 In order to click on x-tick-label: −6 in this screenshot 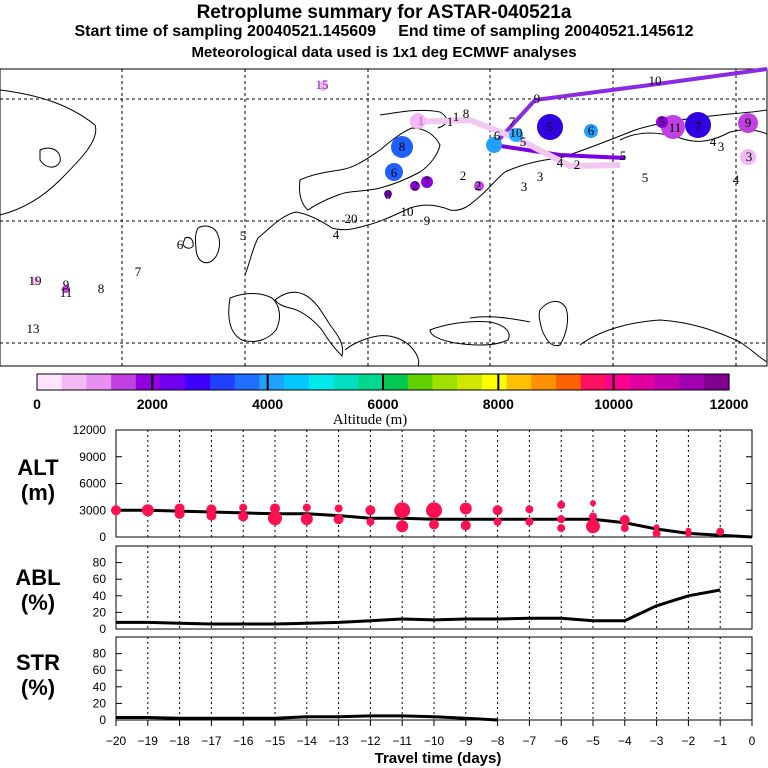, I will do `click(561, 741)`.